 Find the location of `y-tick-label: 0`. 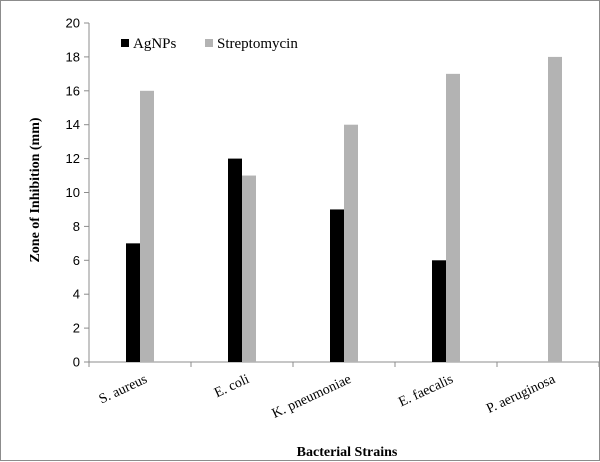

y-tick-label: 0 is located at coordinates (76, 362).